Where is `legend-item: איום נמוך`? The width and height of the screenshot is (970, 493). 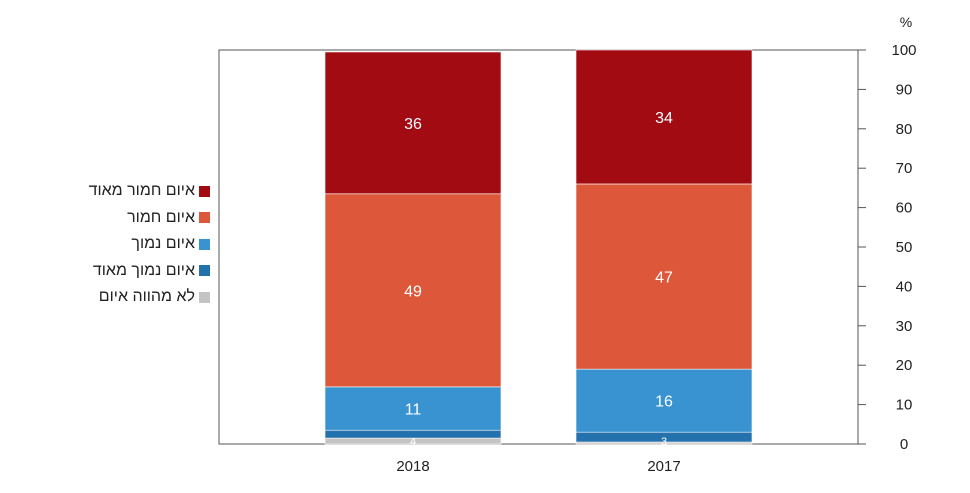 legend-item: איום נמוך is located at coordinates (120, 244).